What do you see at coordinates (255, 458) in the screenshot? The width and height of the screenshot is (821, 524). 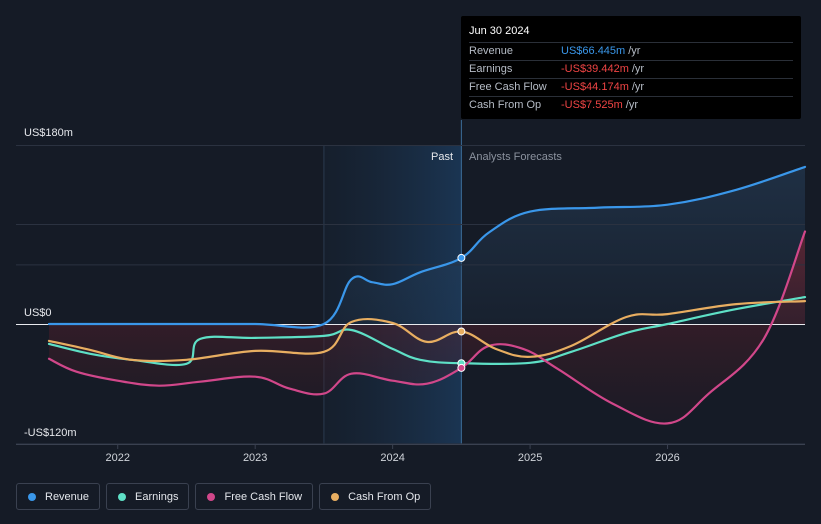 I see `x-tick-label: 2023` at bounding box center [255, 458].